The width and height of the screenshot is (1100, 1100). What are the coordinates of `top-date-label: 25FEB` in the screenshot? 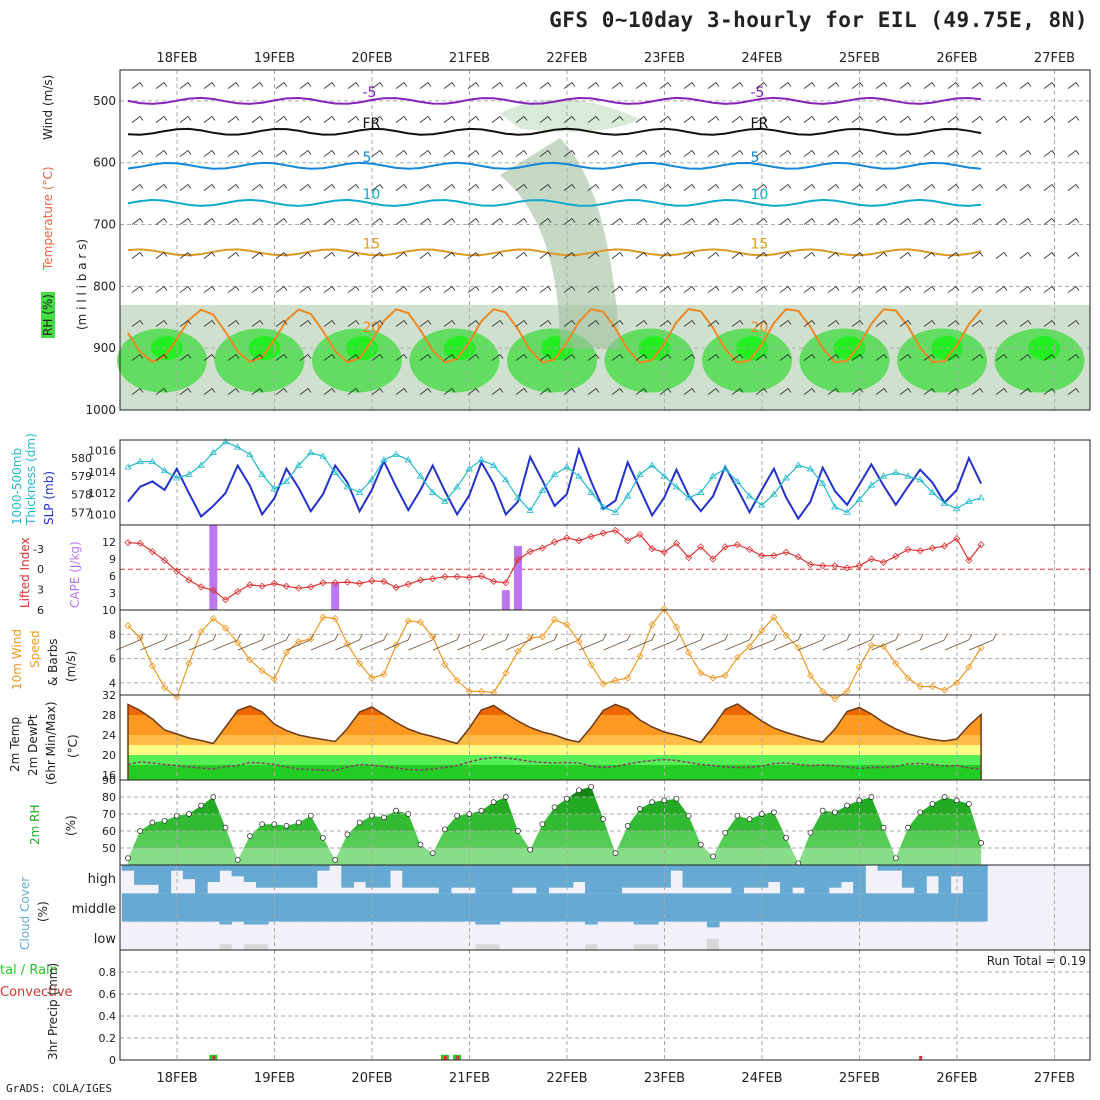 It's located at (859, 58).